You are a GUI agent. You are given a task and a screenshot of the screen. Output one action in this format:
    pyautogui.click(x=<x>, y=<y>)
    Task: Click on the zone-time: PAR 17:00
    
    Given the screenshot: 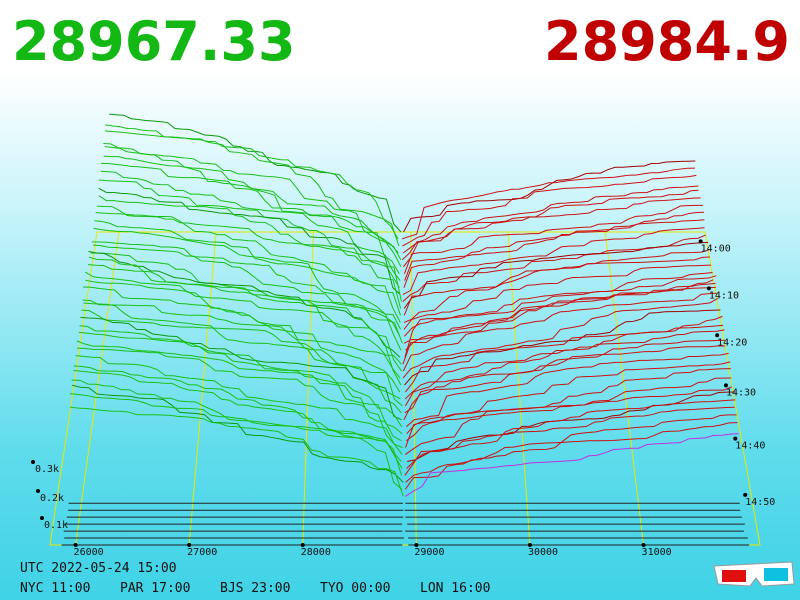 What is the action you would take?
    pyautogui.click(x=155, y=588)
    